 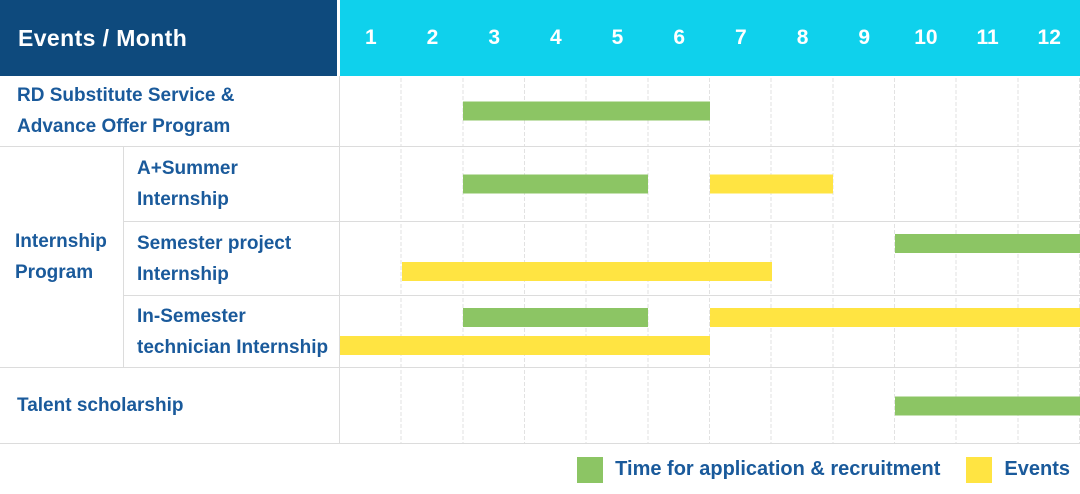 What do you see at coordinates (100, 405) in the screenshot?
I see `row-label-line: Talent scholarship` at bounding box center [100, 405].